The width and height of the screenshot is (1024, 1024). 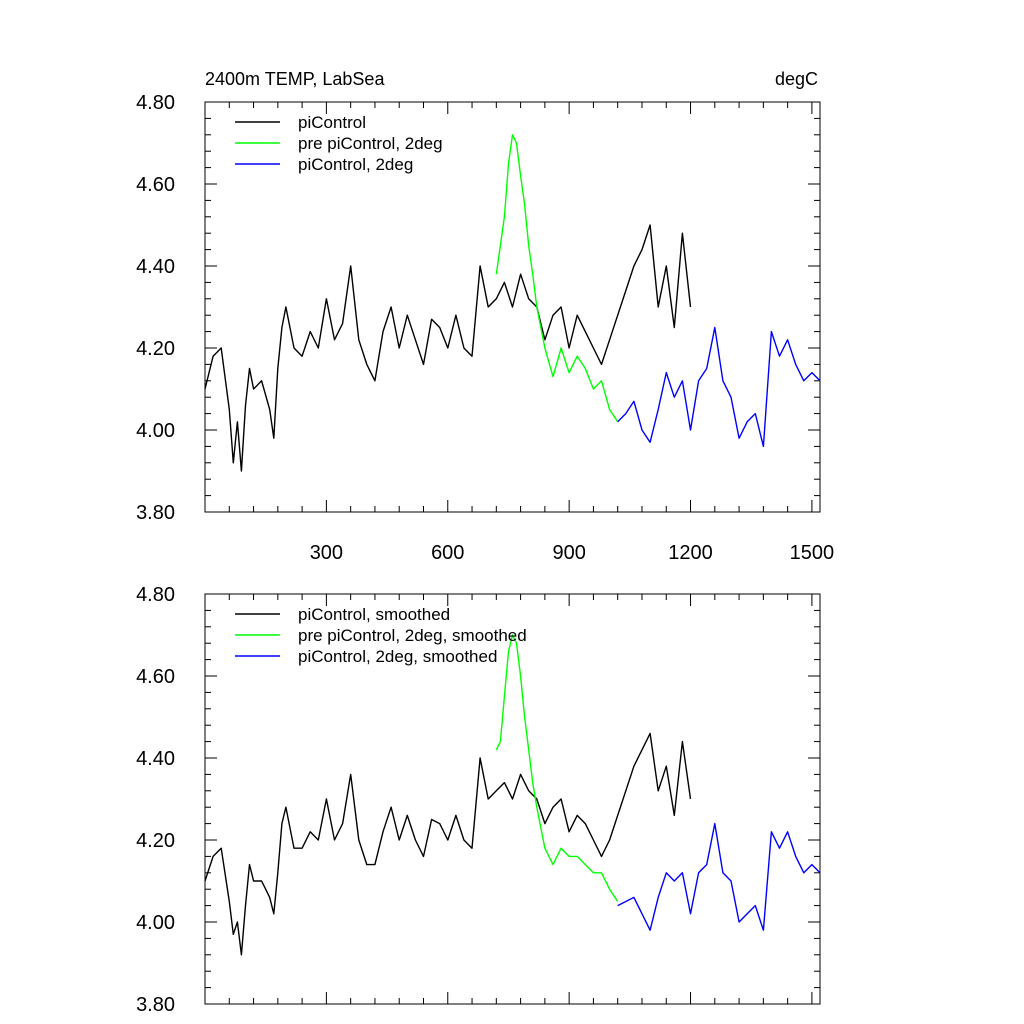 I want to click on x-tick-label: 300, so click(x=326, y=553).